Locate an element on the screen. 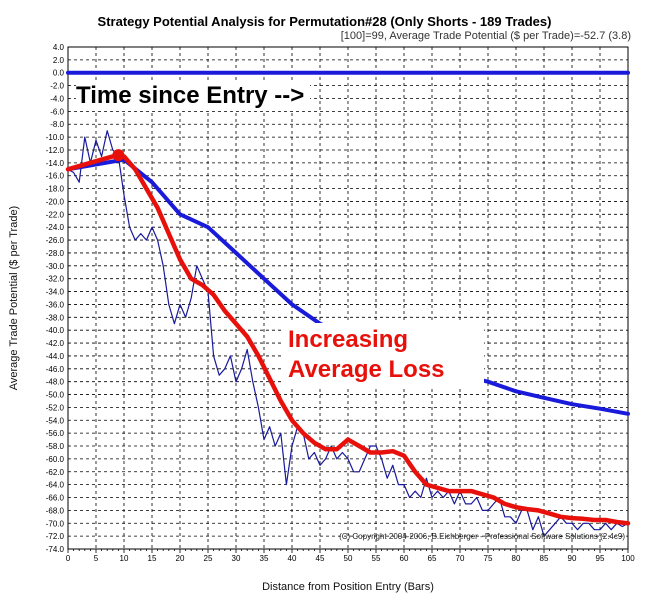 This screenshot has width=649, height=596. y-tick-label: -24.0 is located at coordinates (55, 227).